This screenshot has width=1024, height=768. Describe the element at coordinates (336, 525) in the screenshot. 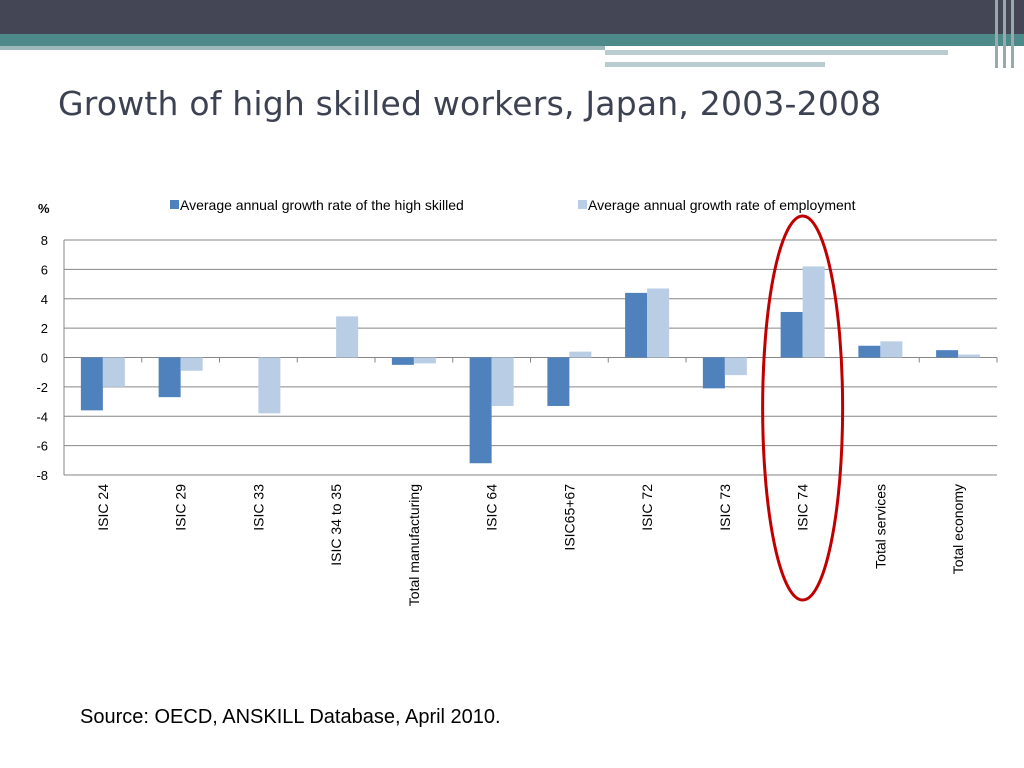

I see `x-category-label: ISIC 34 to 35` at that location.